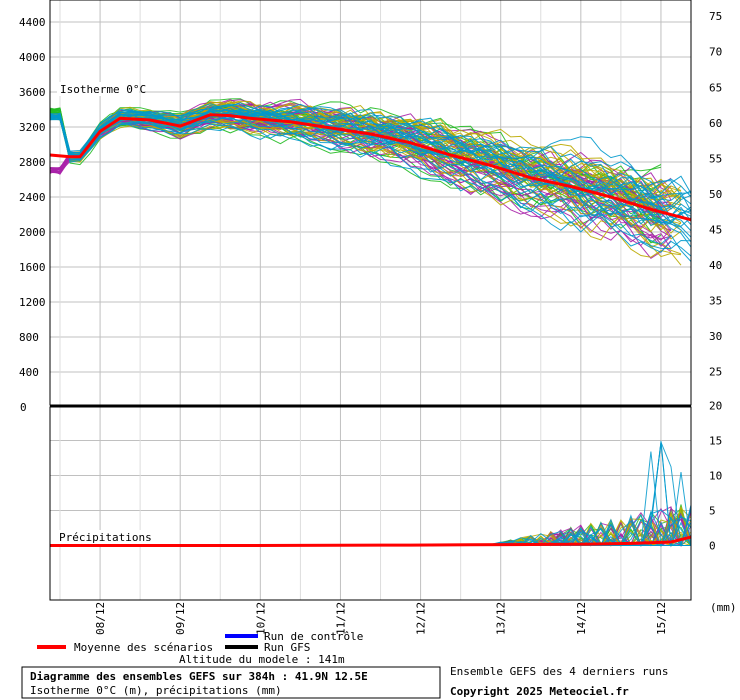 The width and height of the screenshot is (740, 700). I want to click on legend-gfs-label: Run GFS, so click(287, 647).